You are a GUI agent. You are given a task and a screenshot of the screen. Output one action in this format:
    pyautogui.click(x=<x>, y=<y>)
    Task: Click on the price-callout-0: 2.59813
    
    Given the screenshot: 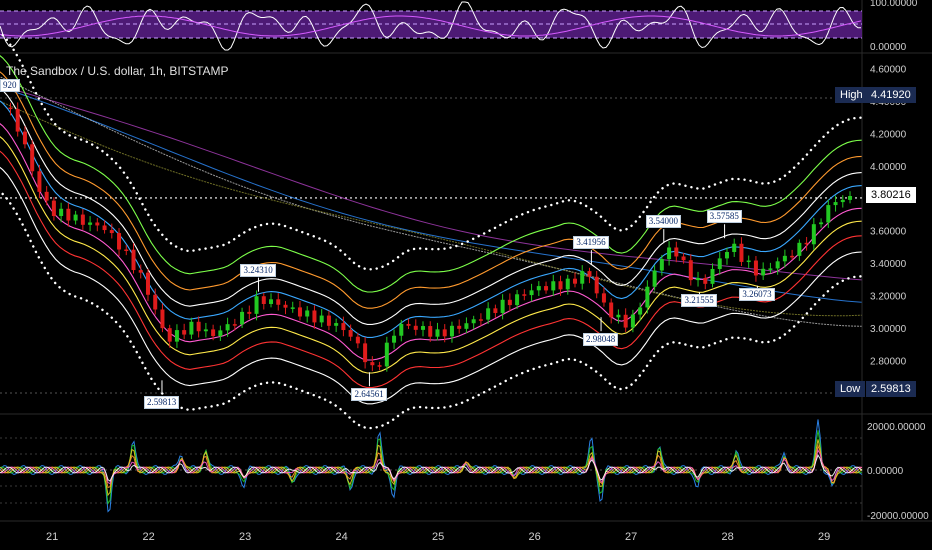 What is the action you would take?
    pyautogui.click(x=161, y=403)
    